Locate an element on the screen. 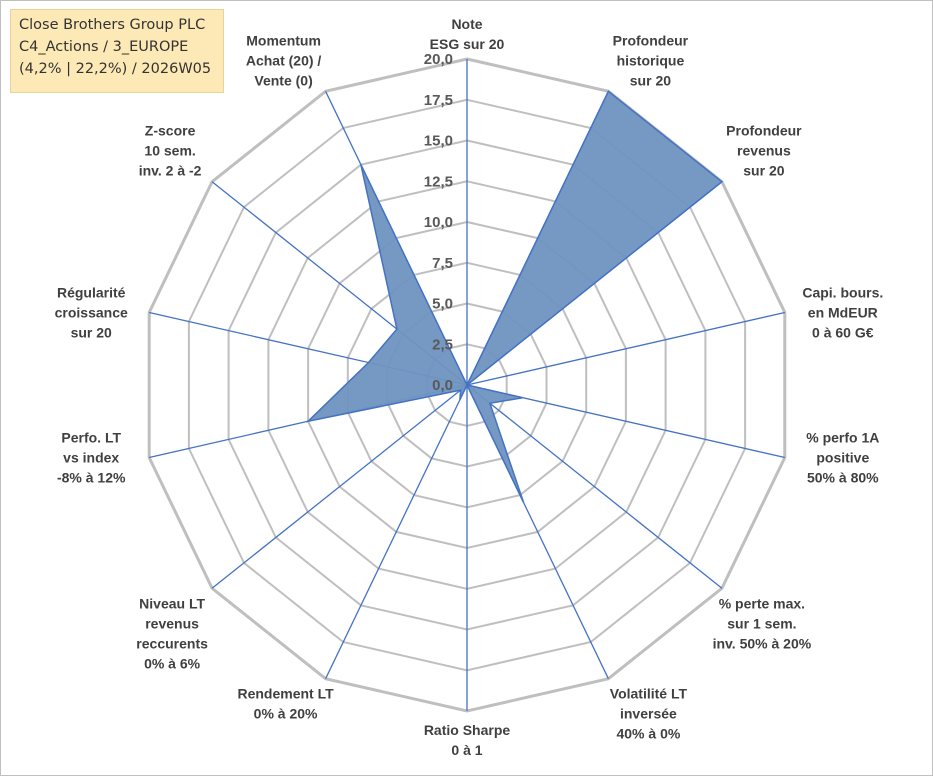  axis-label-line: 0 à 1 is located at coordinates (466, 750).